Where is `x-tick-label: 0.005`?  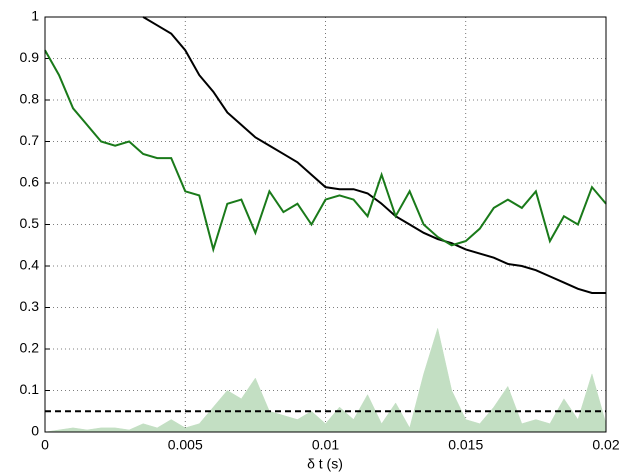
x-tick-label: 0.005 is located at coordinates (185, 445).